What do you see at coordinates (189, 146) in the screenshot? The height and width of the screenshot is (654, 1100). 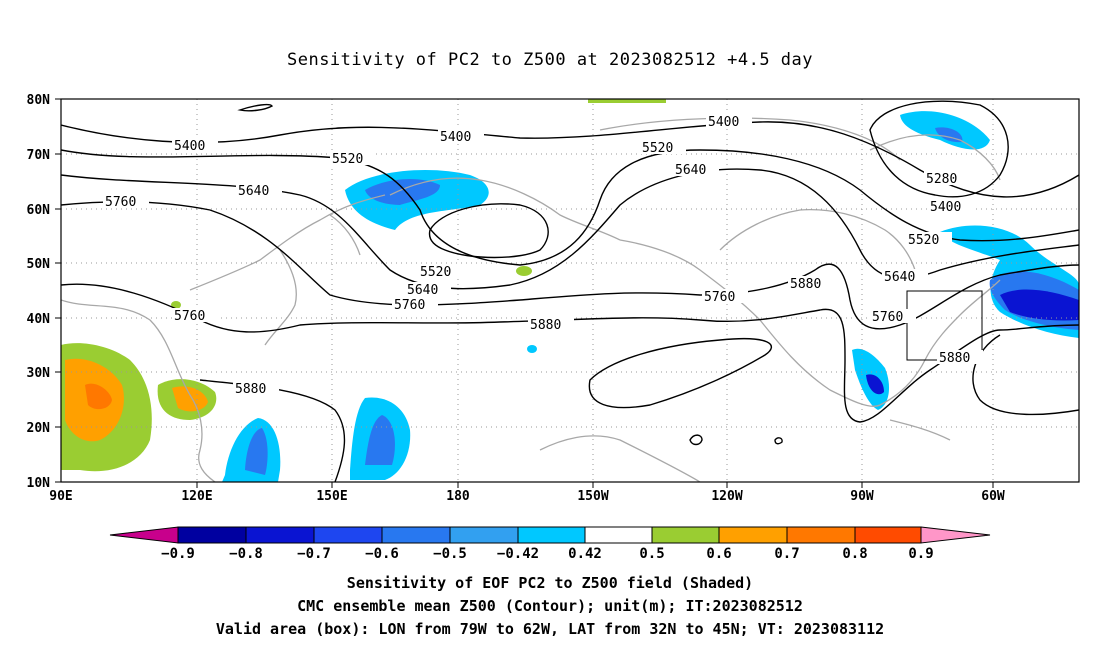 I see `contour-label-5400-a: 5400` at bounding box center [189, 146].